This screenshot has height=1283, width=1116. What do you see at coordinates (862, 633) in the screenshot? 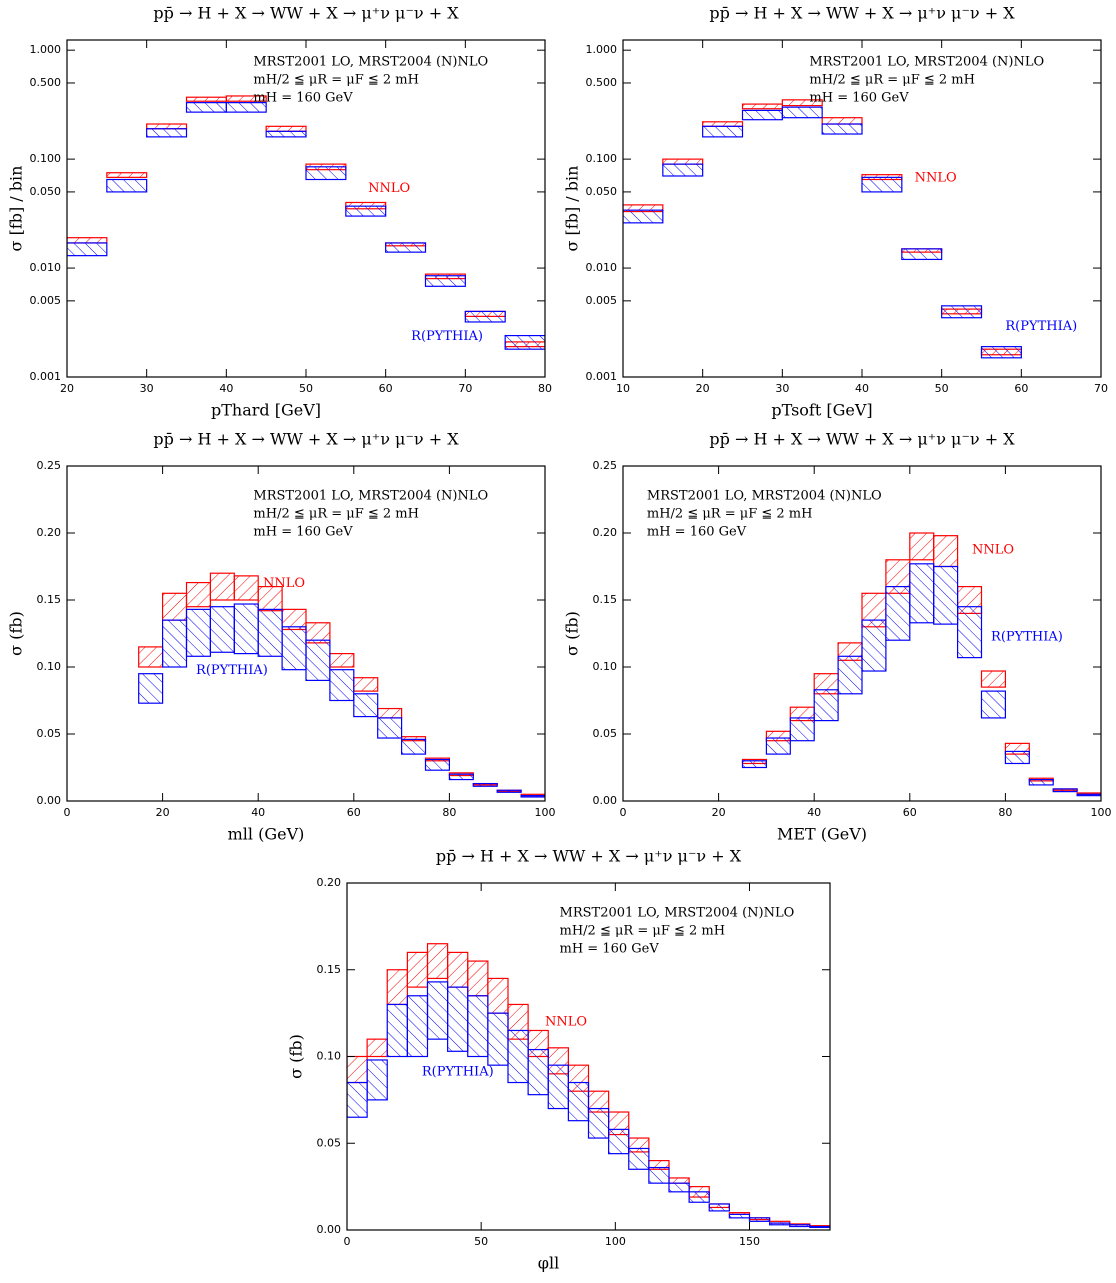
I see `frame` at bounding box center [862, 633].